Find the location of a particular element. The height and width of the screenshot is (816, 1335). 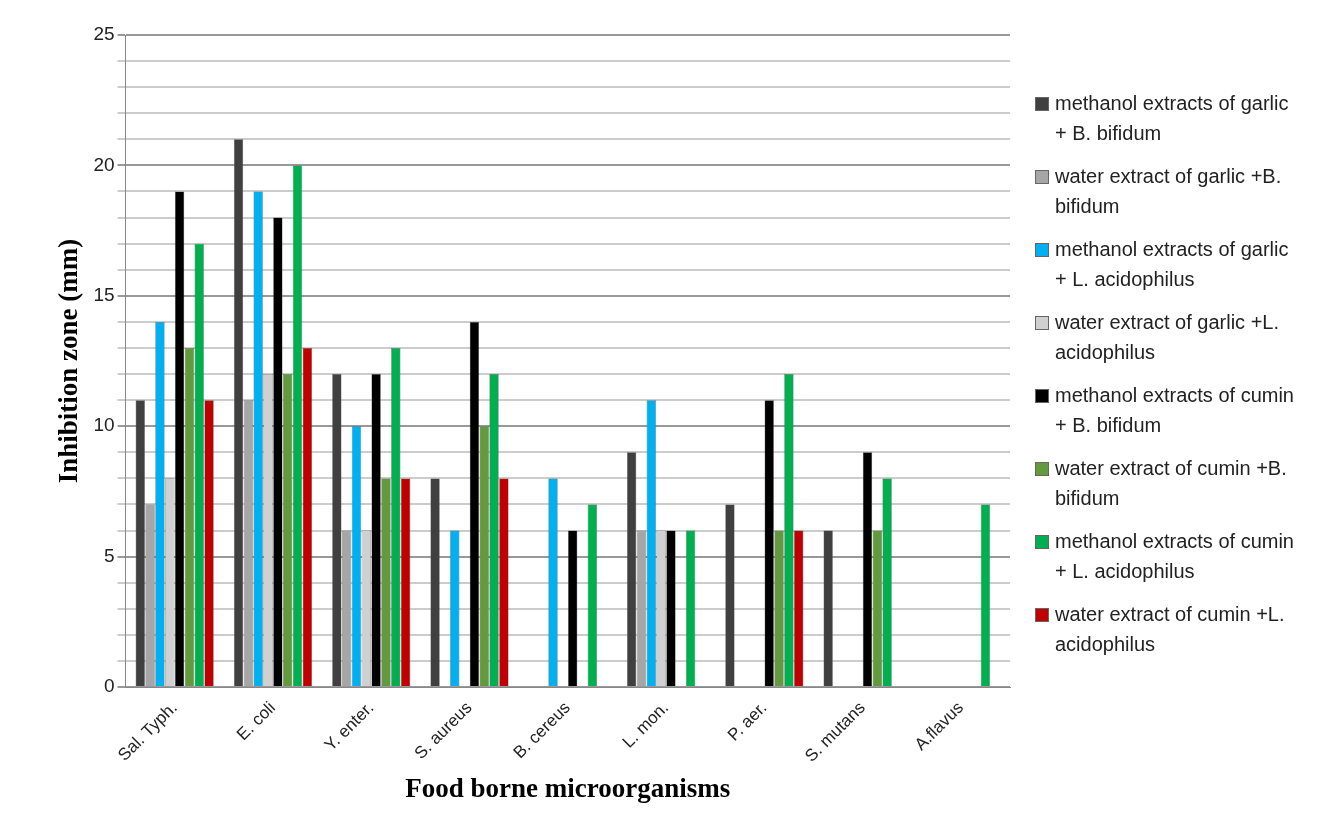

legend-label: water extract of garlic +L. acidophilus is located at coordinates (1167, 337).